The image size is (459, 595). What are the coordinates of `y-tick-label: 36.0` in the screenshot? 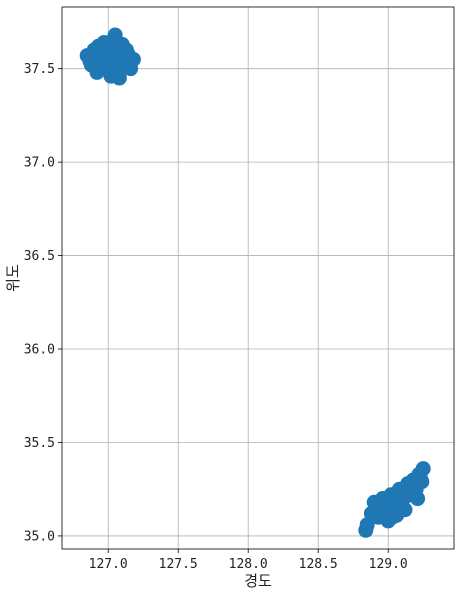 It's located at (39, 350).